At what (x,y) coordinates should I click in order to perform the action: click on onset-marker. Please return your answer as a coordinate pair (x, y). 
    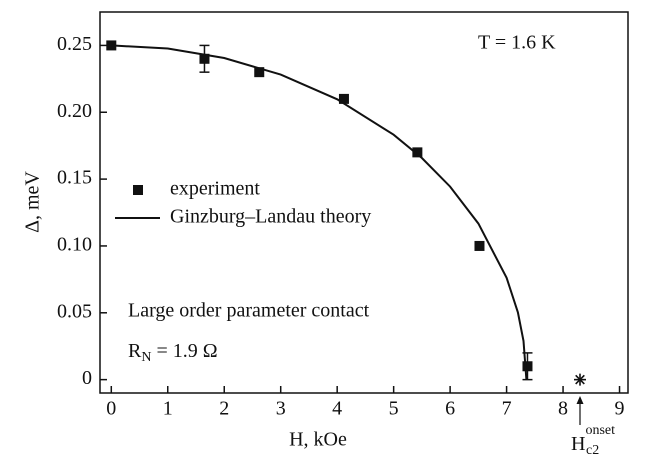
    Looking at the image, I should click on (580, 379).